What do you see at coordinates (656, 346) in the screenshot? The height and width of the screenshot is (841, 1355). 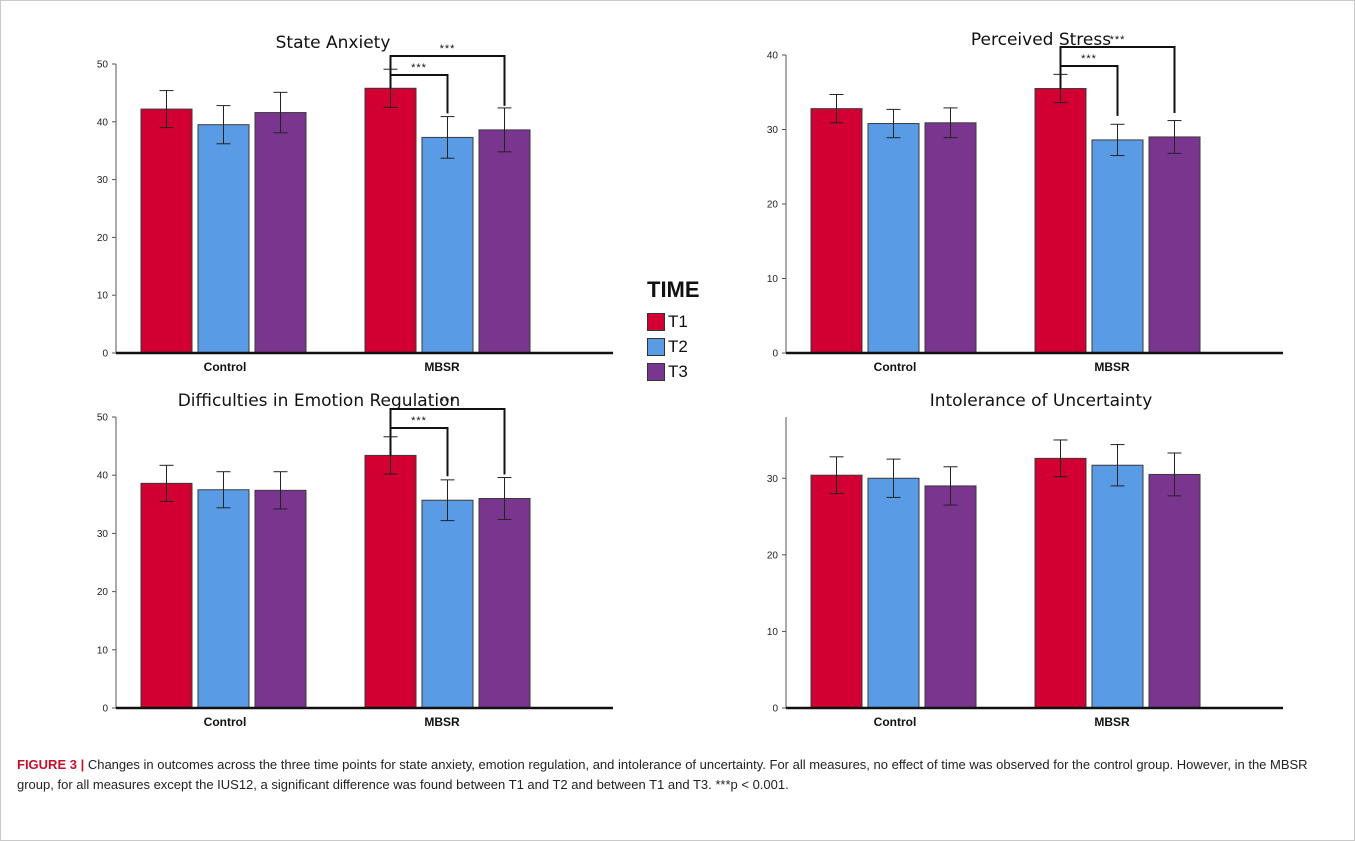 I see `legend-swatch-t2` at bounding box center [656, 346].